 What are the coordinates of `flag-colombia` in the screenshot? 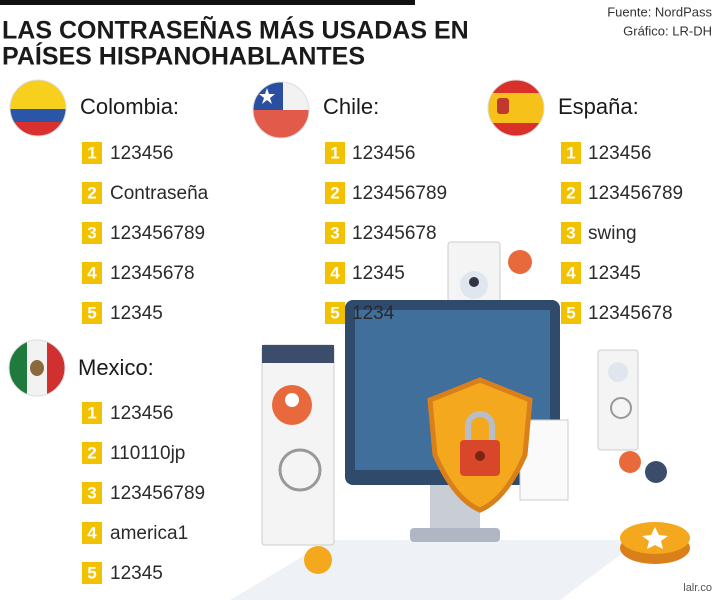 It's located at (38, 108).